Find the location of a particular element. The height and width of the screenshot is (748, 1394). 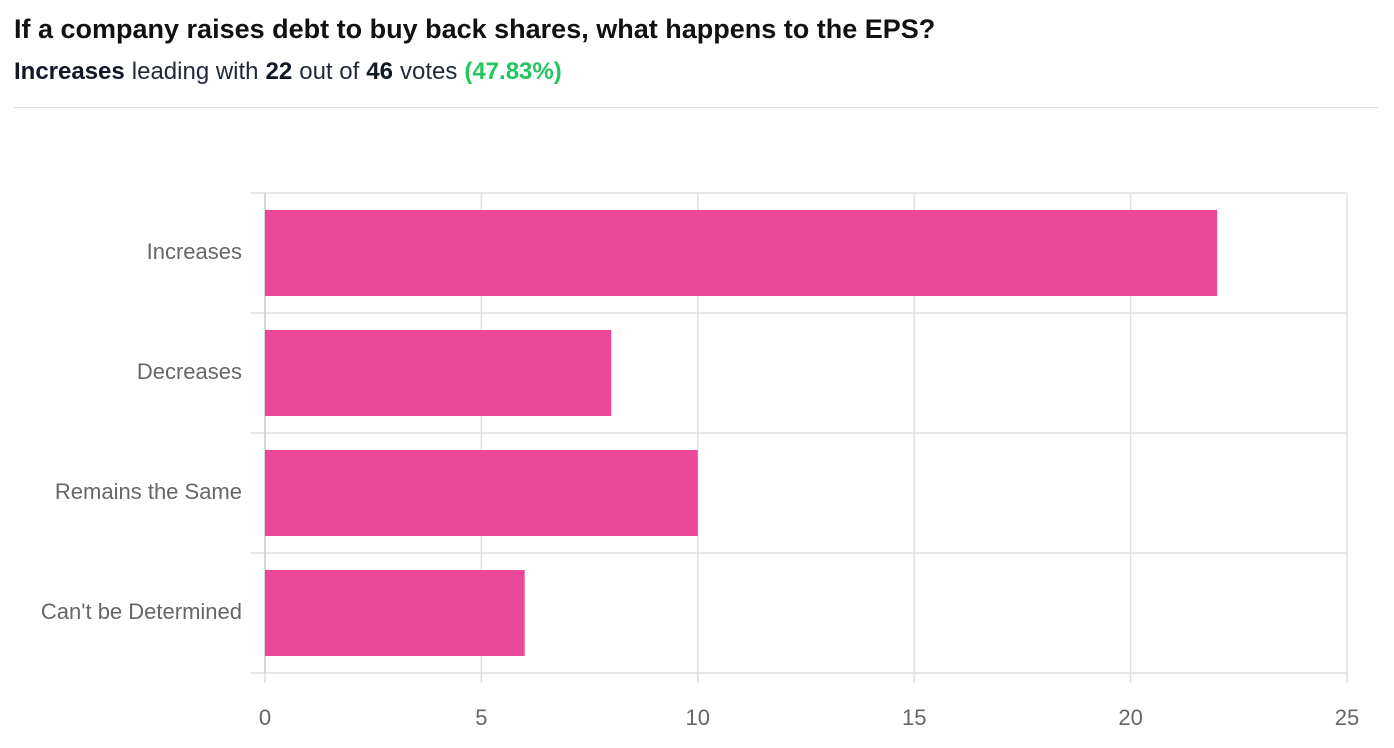

x-tick-label: 20 is located at coordinates (1130, 717).